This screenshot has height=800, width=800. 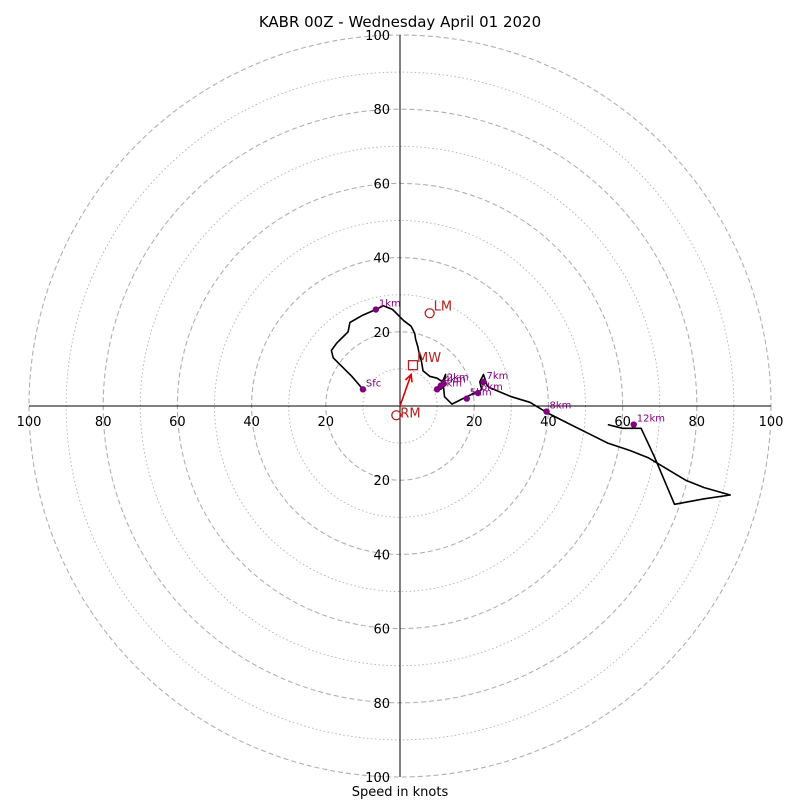 What do you see at coordinates (441, 385) in the screenshot?
I see `height-marker-4km` at bounding box center [441, 385].